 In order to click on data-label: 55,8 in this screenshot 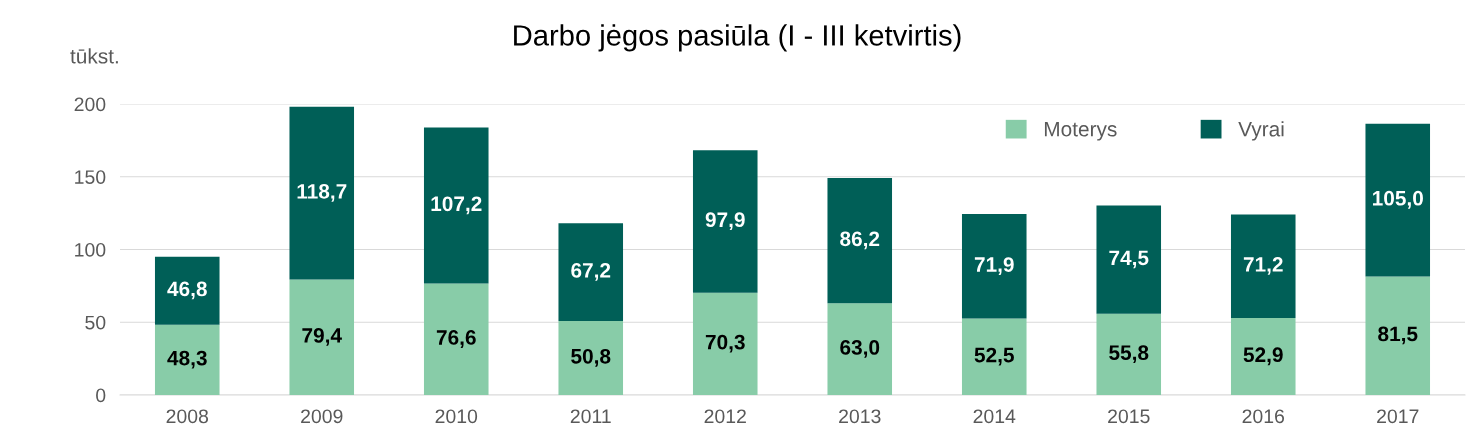, I will do `click(1129, 354)`.